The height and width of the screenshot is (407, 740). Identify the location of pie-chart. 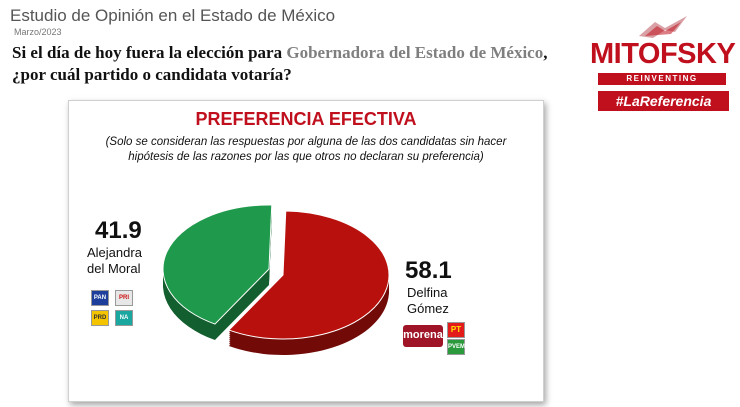
(276, 279).